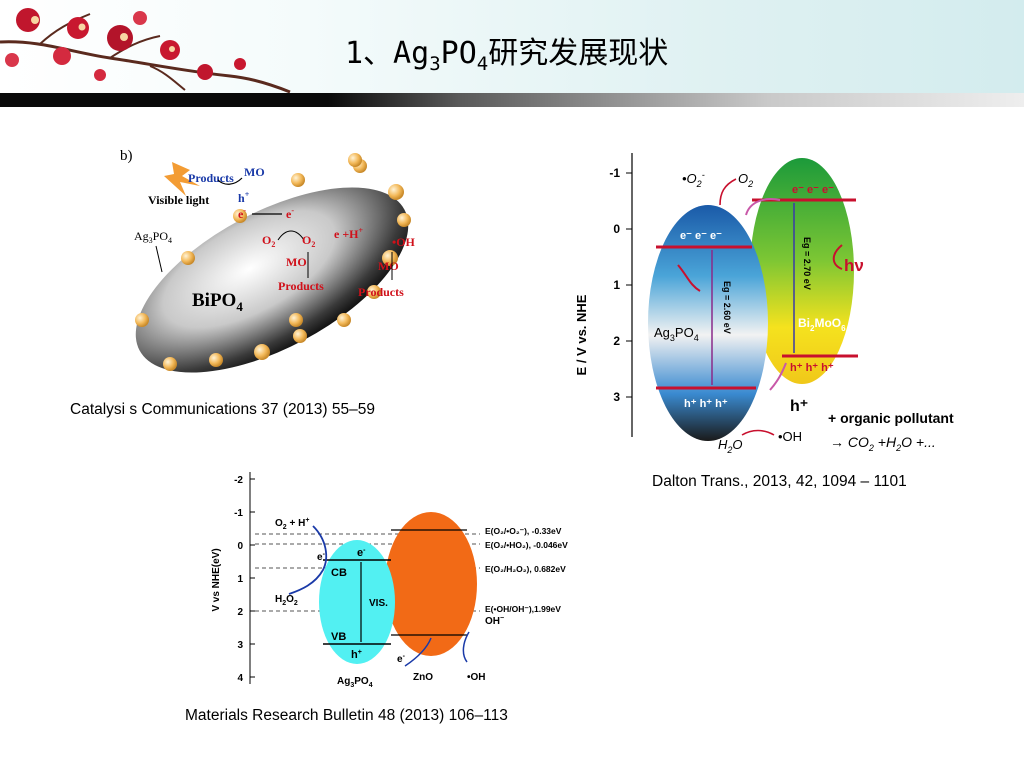 Image resolution: width=1024 pixels, height=768 pixels. I want to click on holes-bi2moo6: h⁺ h⁺ h⁺, so click(812, 368).